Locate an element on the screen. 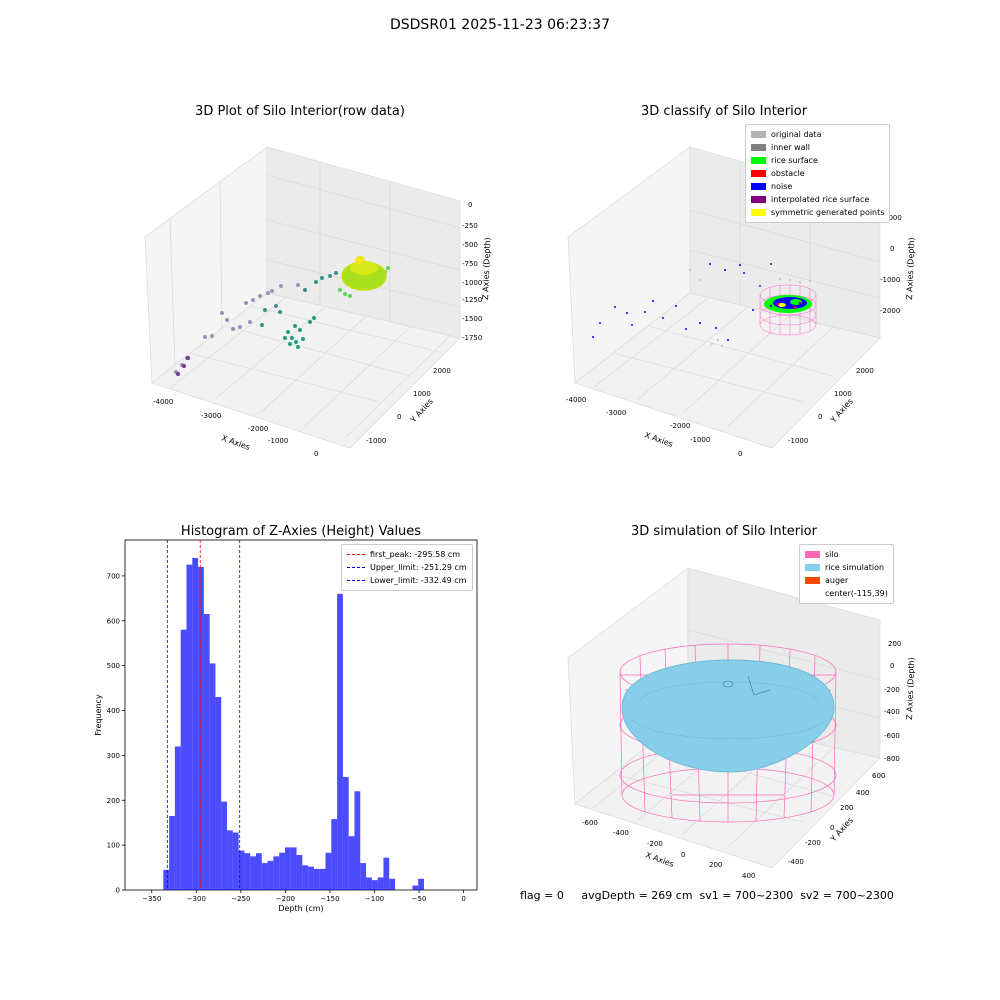 This screenshot has width=1000, height=1000. raw-ztick-0: 0 is located at coordinates (470, 205).